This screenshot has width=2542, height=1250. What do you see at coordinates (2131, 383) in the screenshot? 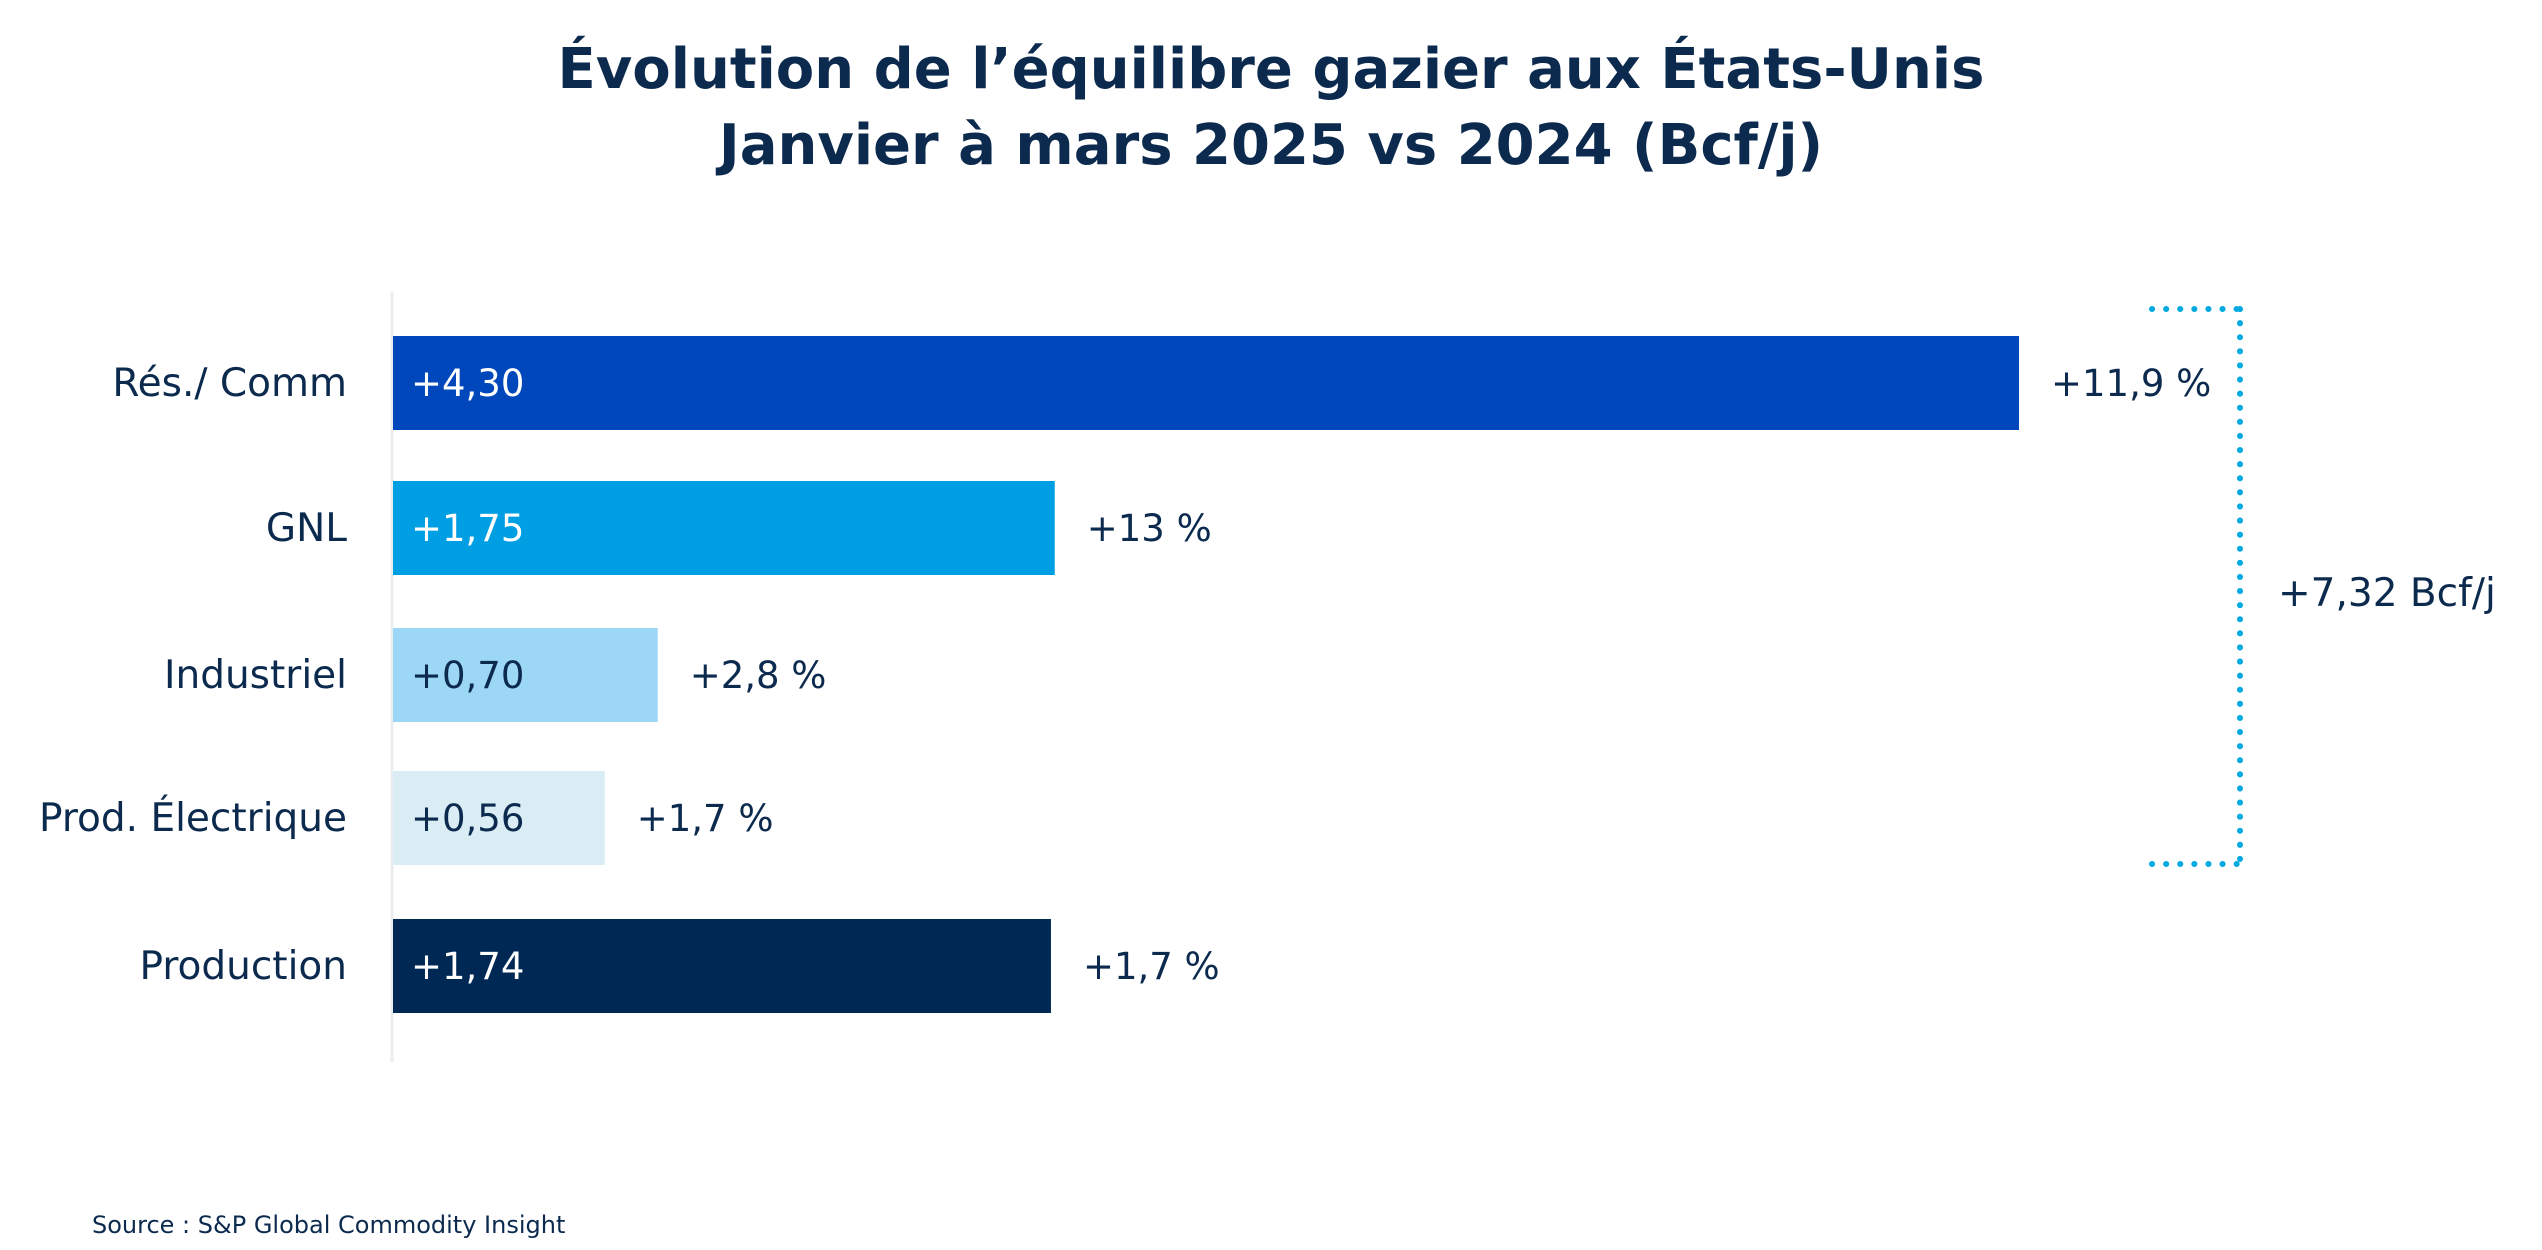
I see `bar-percent-label: +11,9 %` at bounding box center [2131, 383].